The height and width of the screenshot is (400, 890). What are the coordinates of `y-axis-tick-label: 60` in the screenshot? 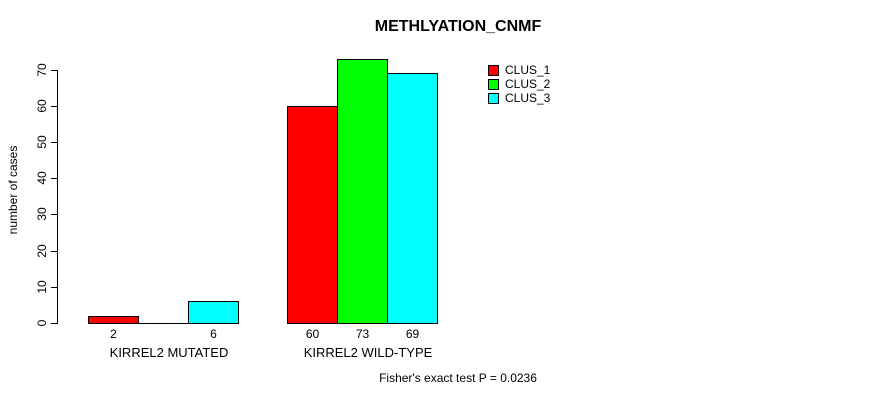 It's located at (42, 106).